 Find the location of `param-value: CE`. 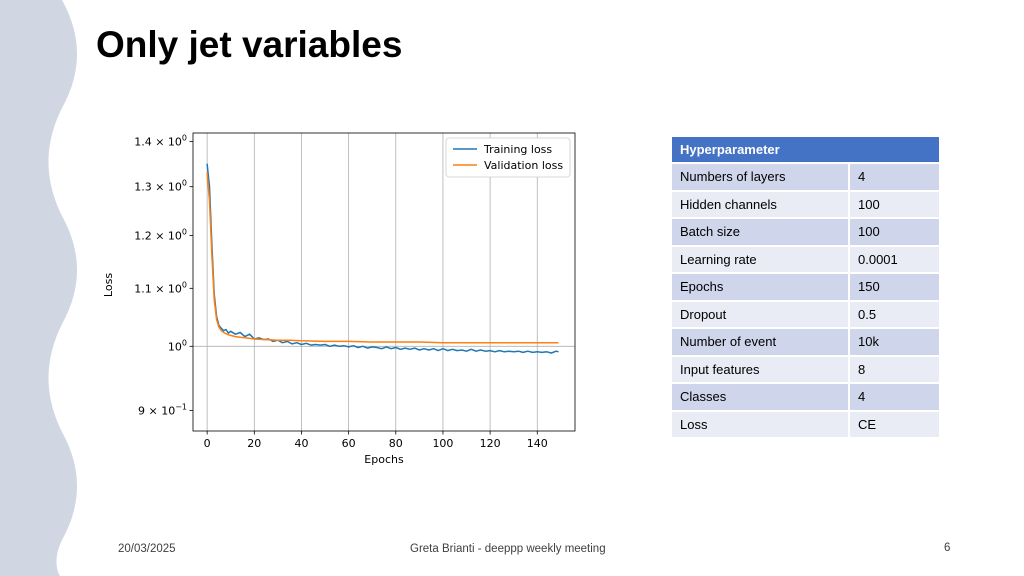

param-value: CE is located at coordinates (894, 424).